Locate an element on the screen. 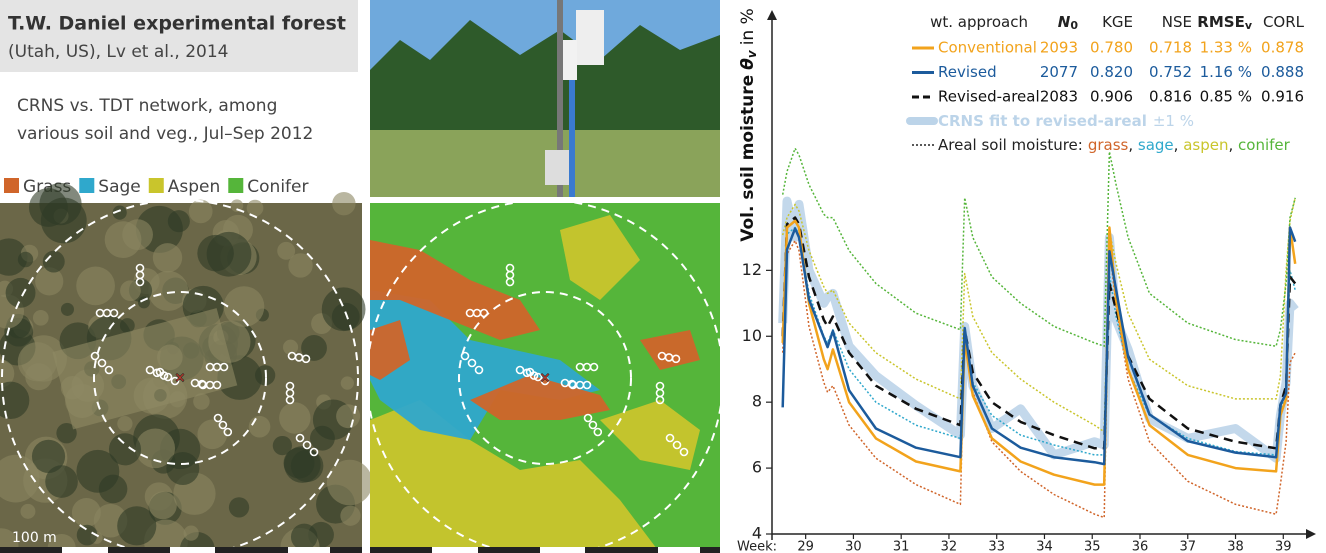 This screenshot has width=1326, height=553. legend-stat: 0.85 % is located at coordinates (1226, 97).